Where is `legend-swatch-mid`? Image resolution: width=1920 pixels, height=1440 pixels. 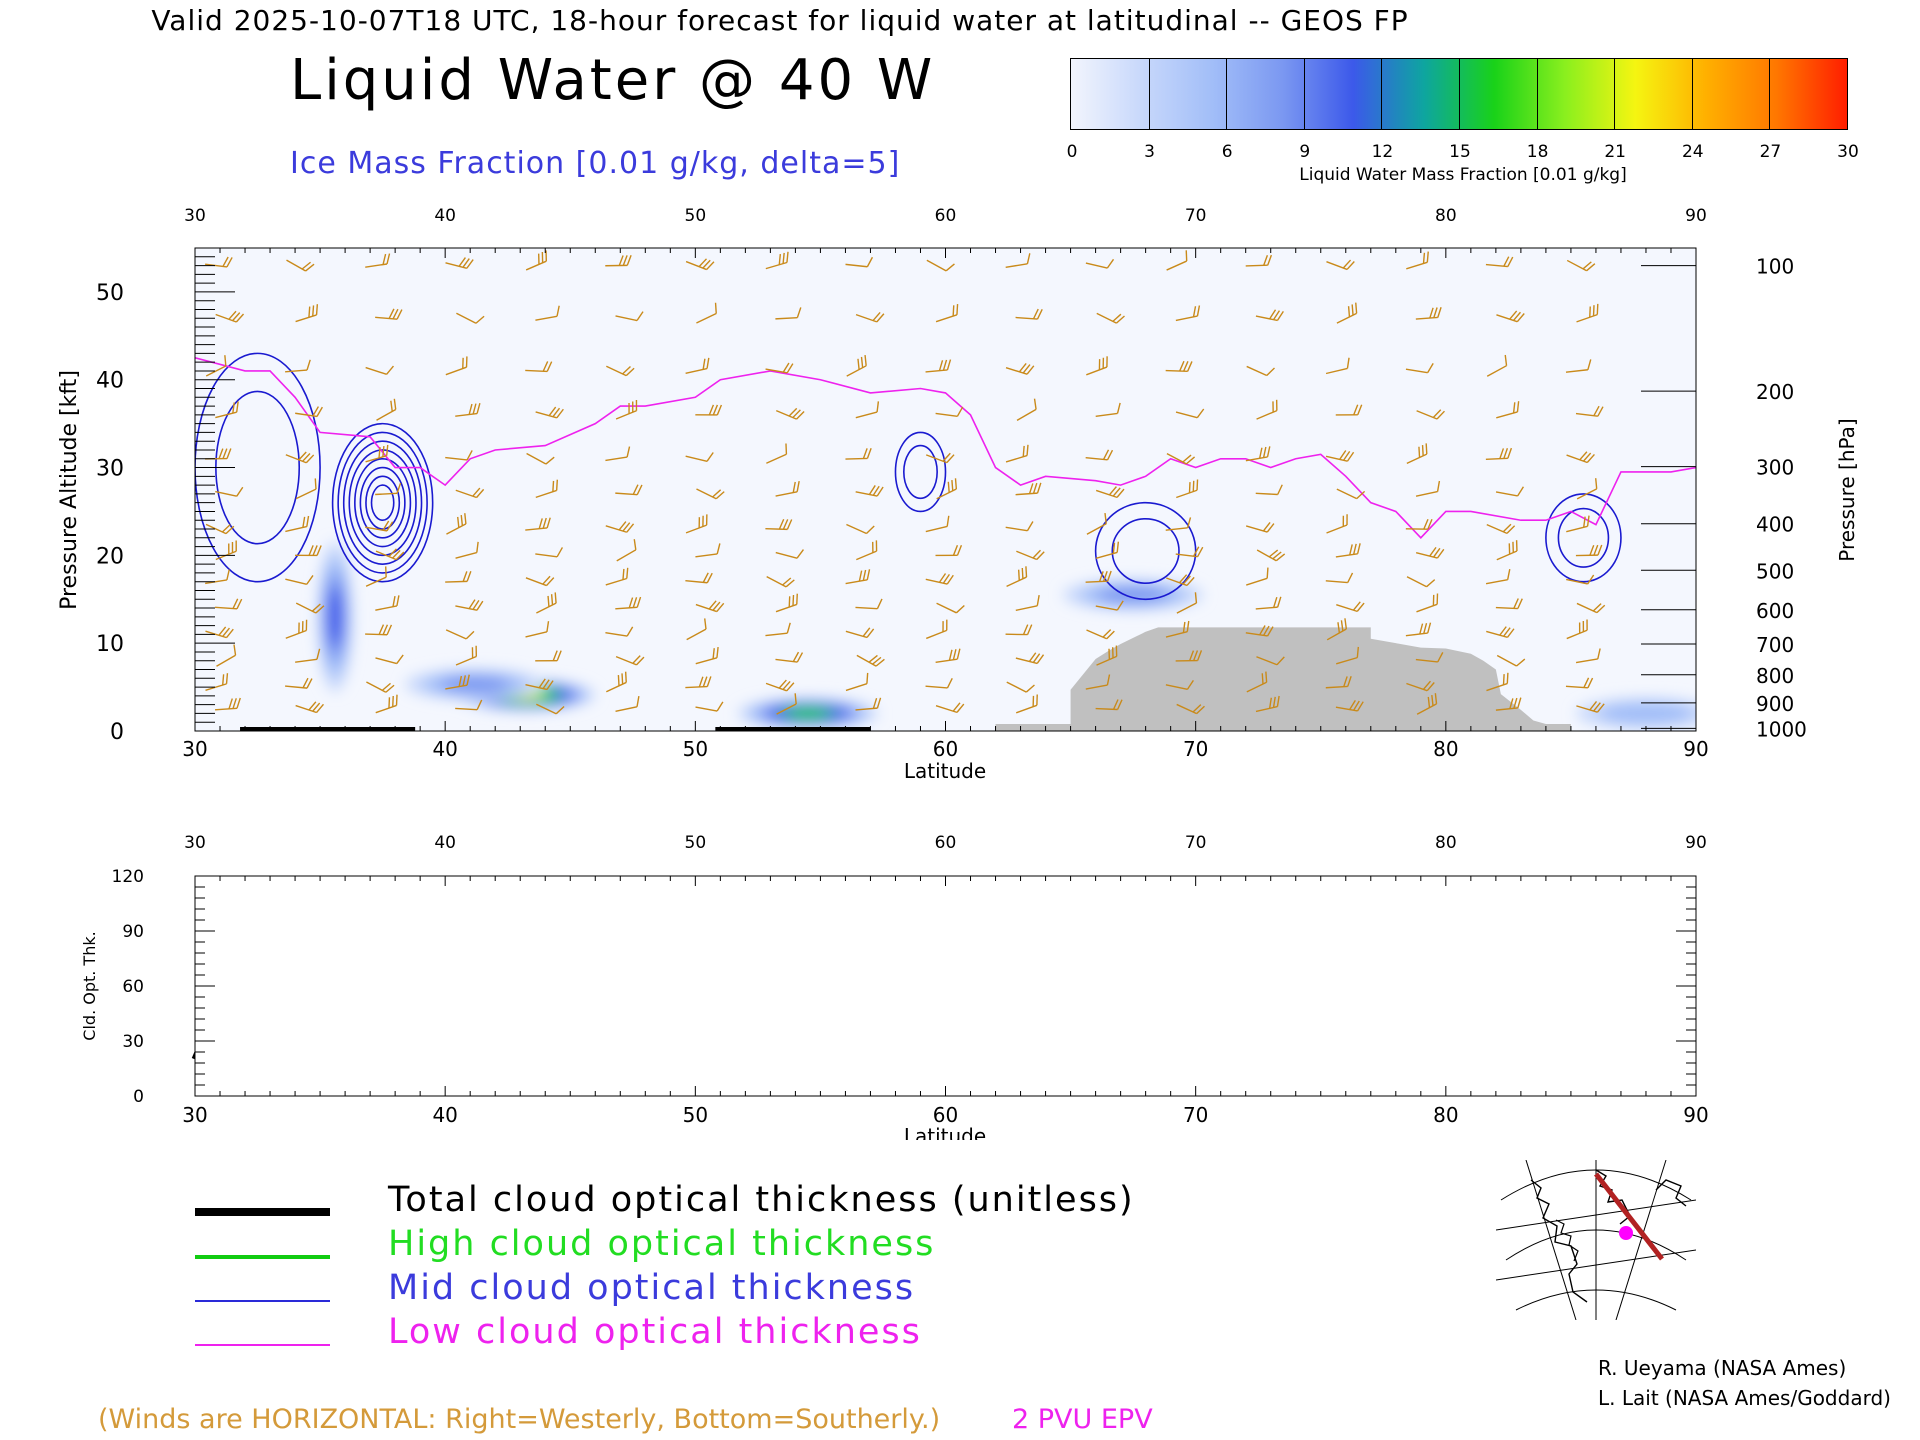
legend-swatch-mid is located at coordinates (262, 1301).